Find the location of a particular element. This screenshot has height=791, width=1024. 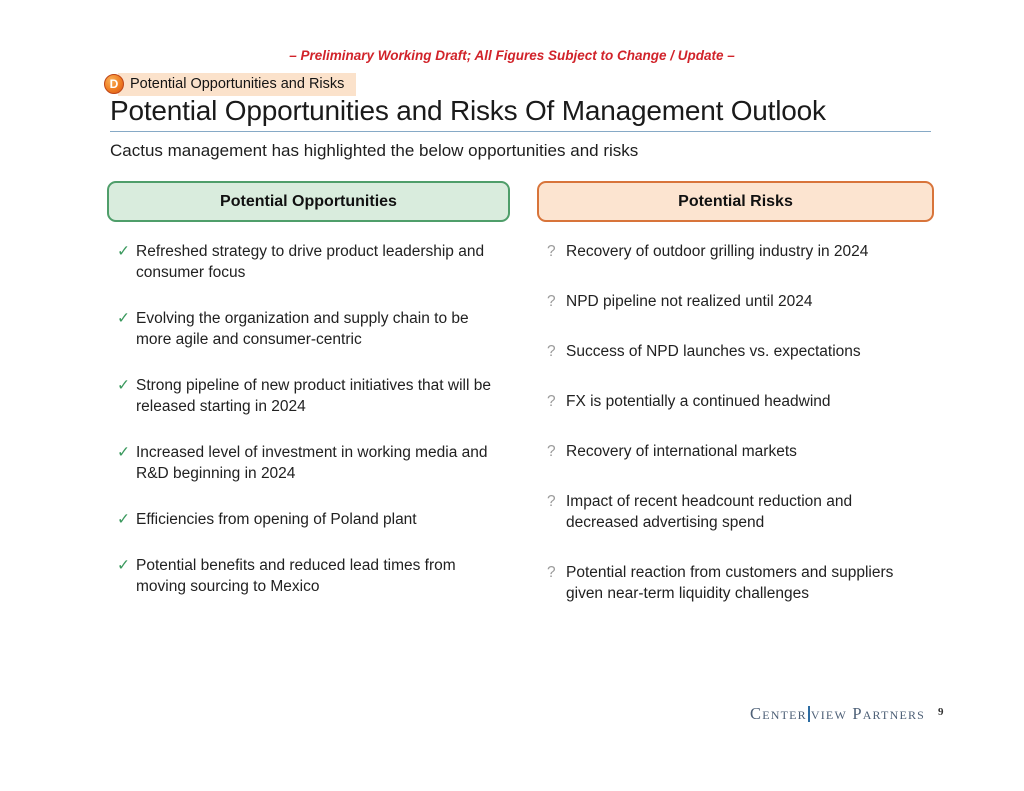

centerview-partners-logo: Center view Partners is located at coordinates (837, 714).